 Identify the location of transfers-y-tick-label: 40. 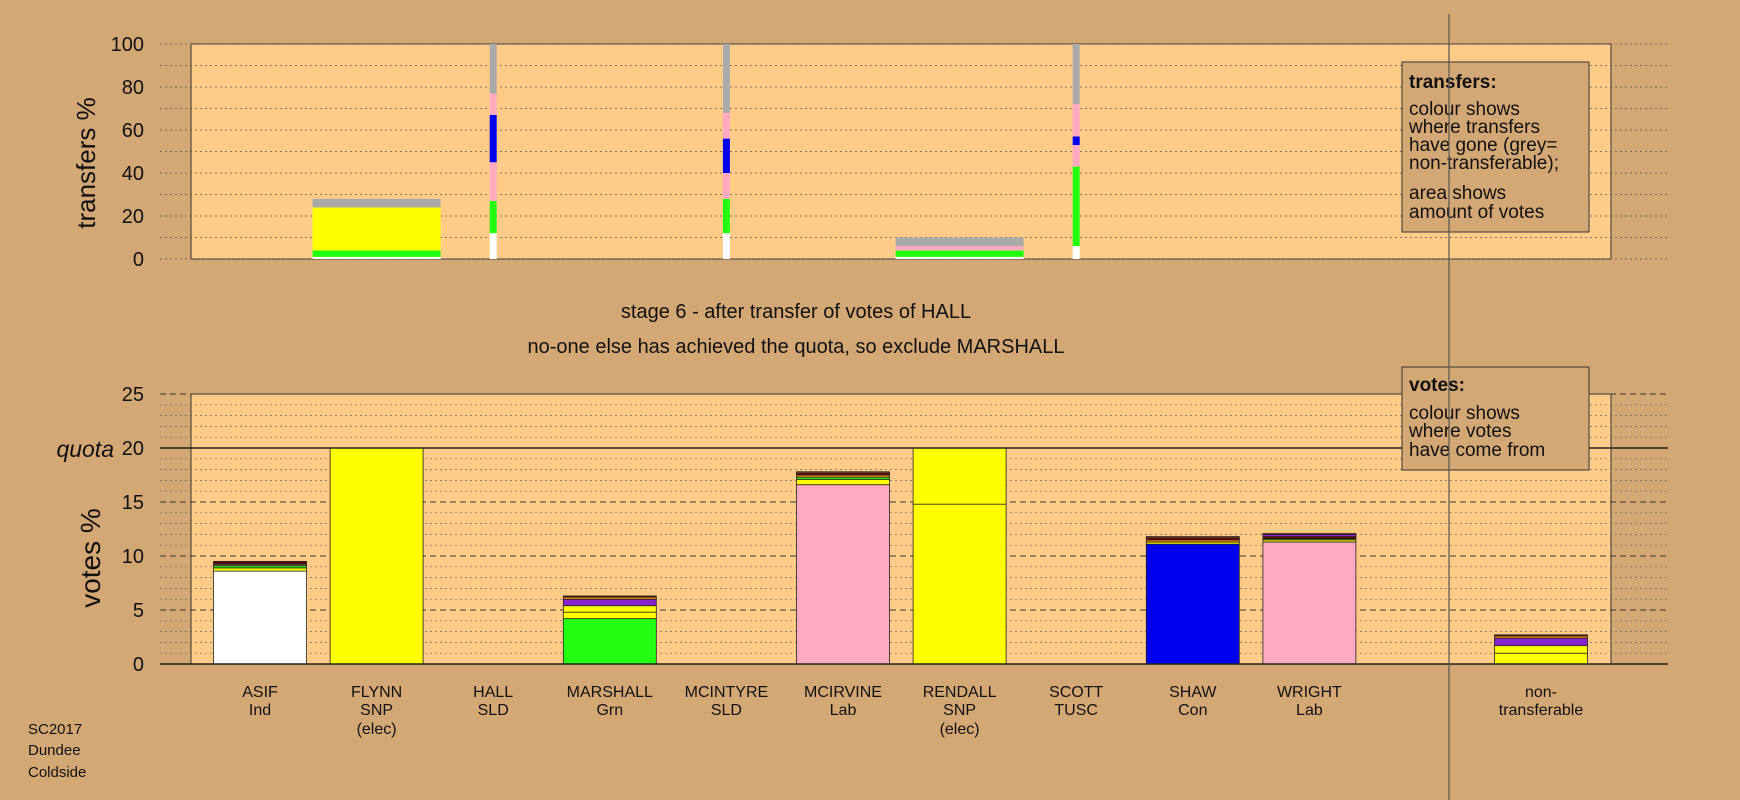
(133, 174).